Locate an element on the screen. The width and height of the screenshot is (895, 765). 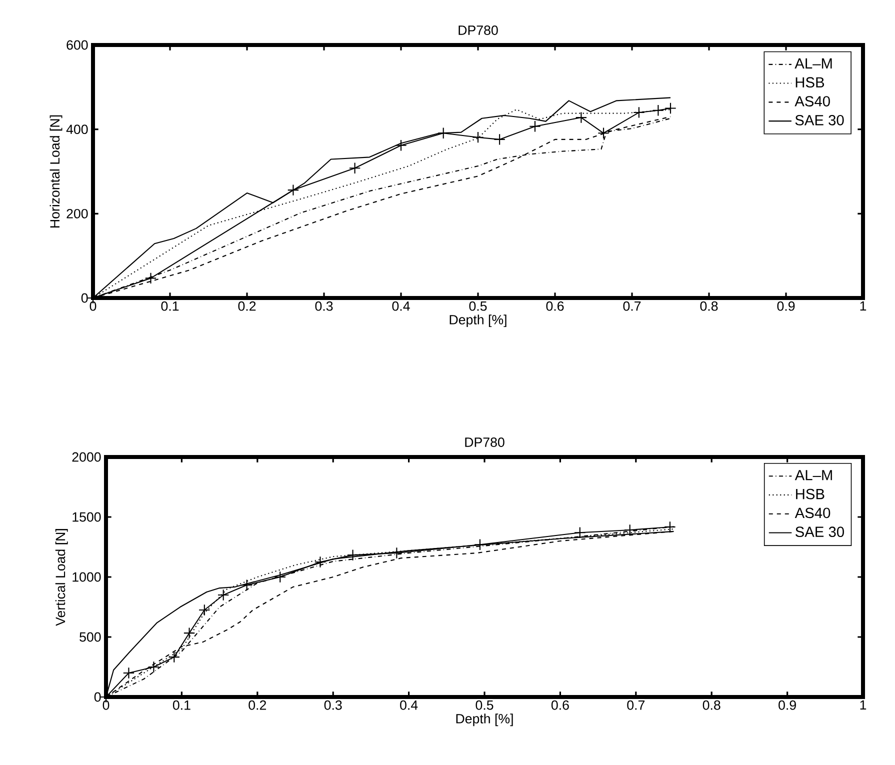
y-tick-label: 1500 is located at coordinates (86, 517).